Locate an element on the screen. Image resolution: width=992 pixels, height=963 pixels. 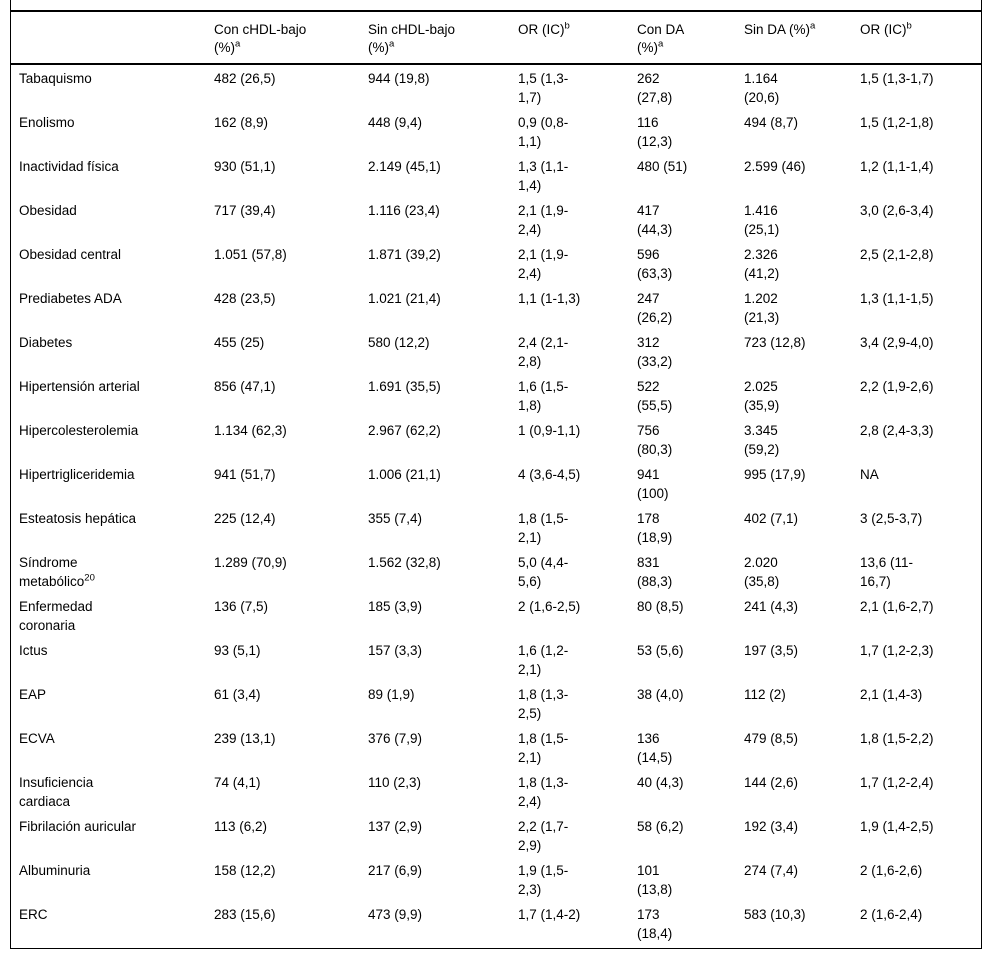
cell-sin-da: 2.020 (35,8) is located at coordinates (762, 572).